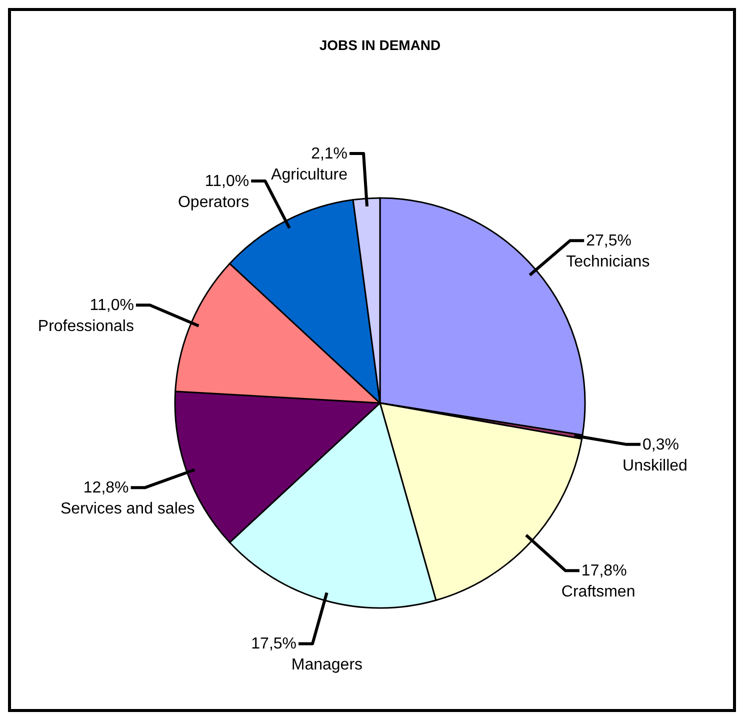  Describe the element at coordinates (274, 644) in the screenshot. I see `data-label: 17,5%` at that location.